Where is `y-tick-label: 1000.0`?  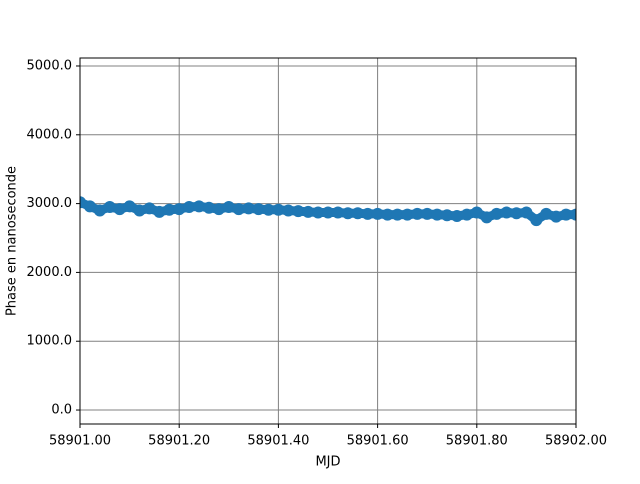 y-tick-label: 1000.0 is located at coordinates (50, 341).